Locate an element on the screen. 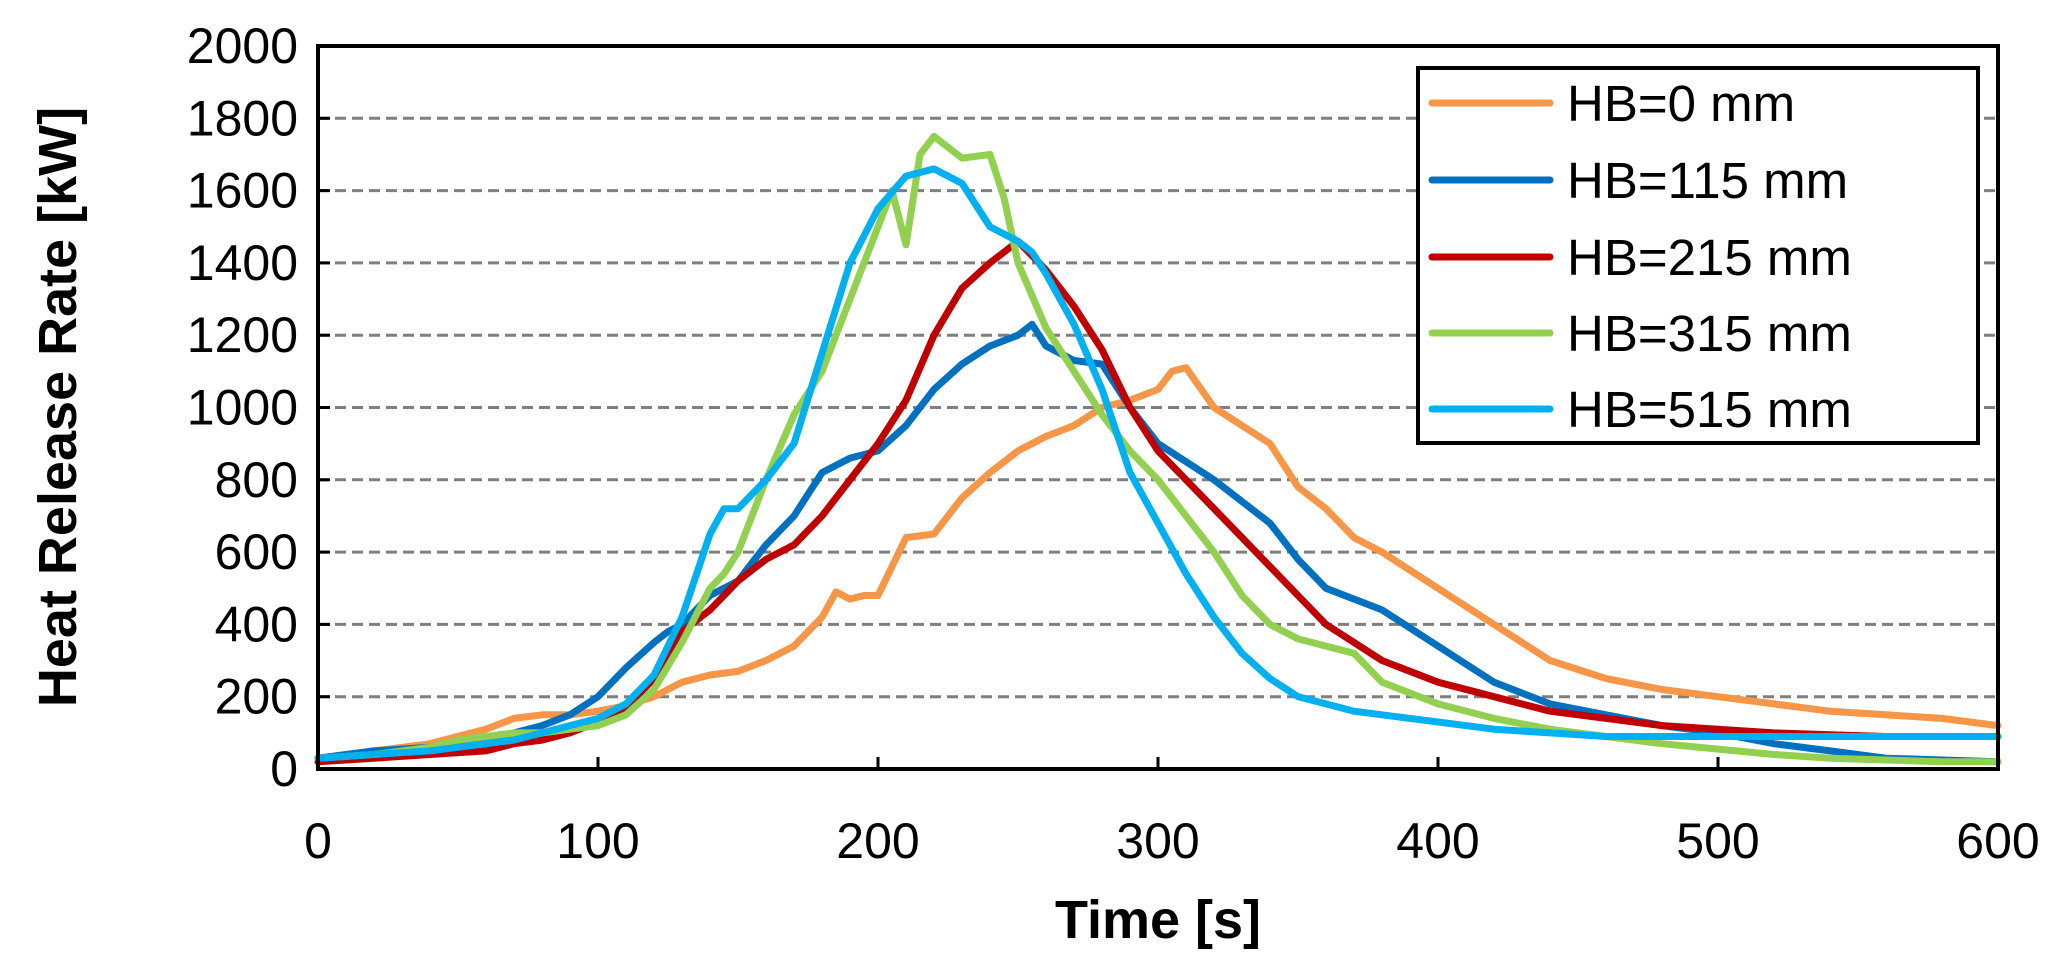  y-tick-label: 1600 is located at coordinates (242, 191).